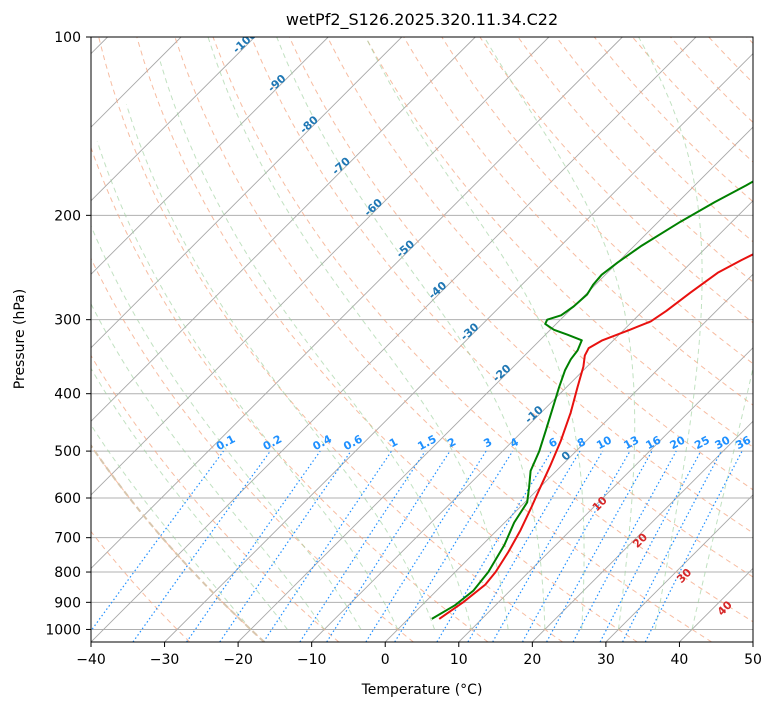  Describe the element at coordinates (309, 124) in the screenshot. I see `dry-adiabat-label: -80` at that location.